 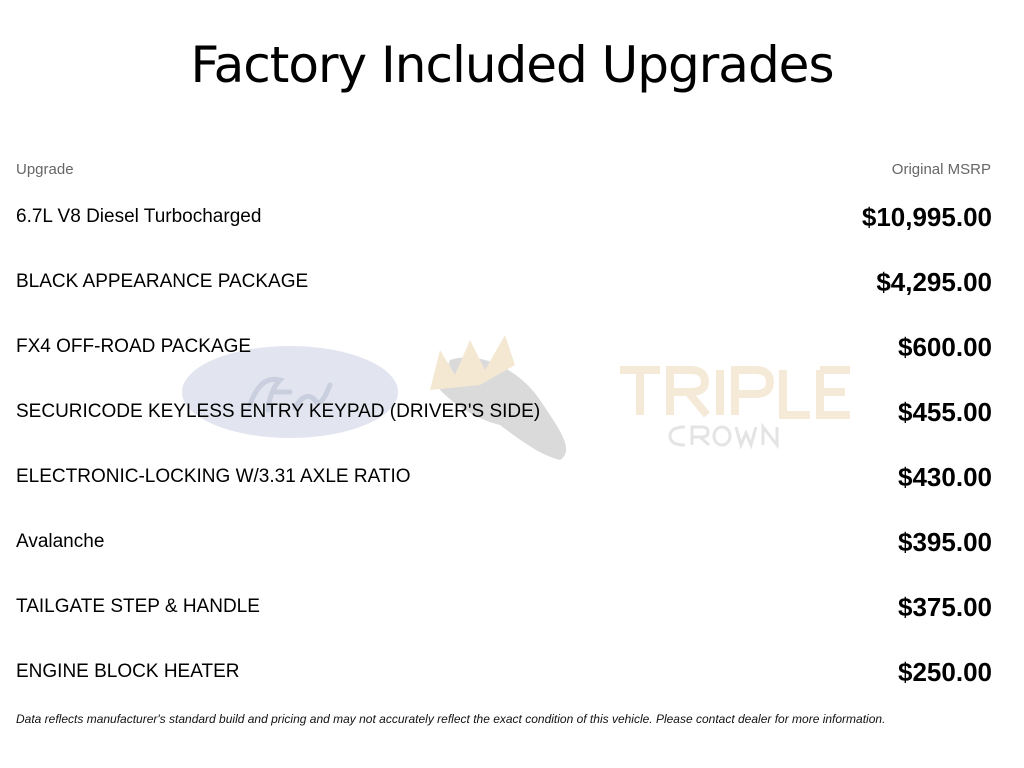 What do you see at coordinates (512, 65) in the screenshot?
I see `page-title: Factory Included Upgrades` at bounding box center [512, 65].